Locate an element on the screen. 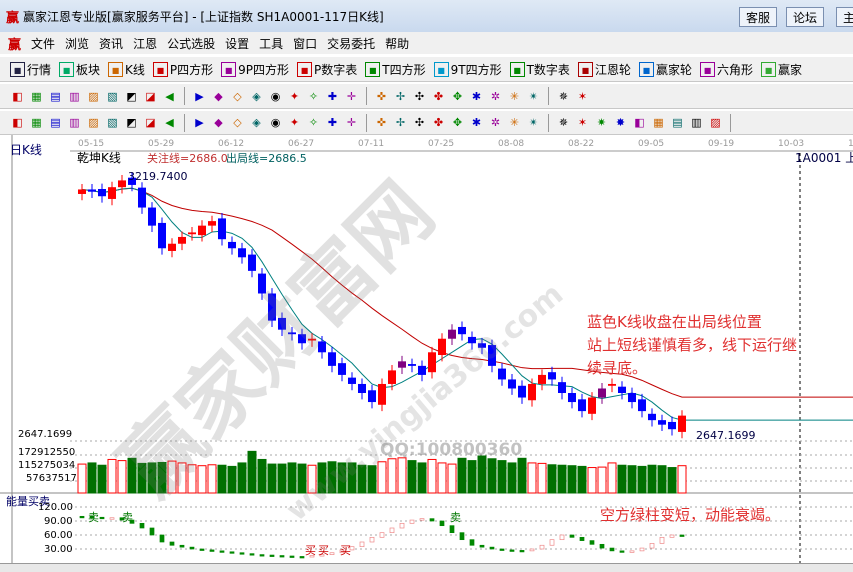 Image resolution: width=853 pixels, height=572 pixels. home-button: 主 is located at coordinates (844, 17).